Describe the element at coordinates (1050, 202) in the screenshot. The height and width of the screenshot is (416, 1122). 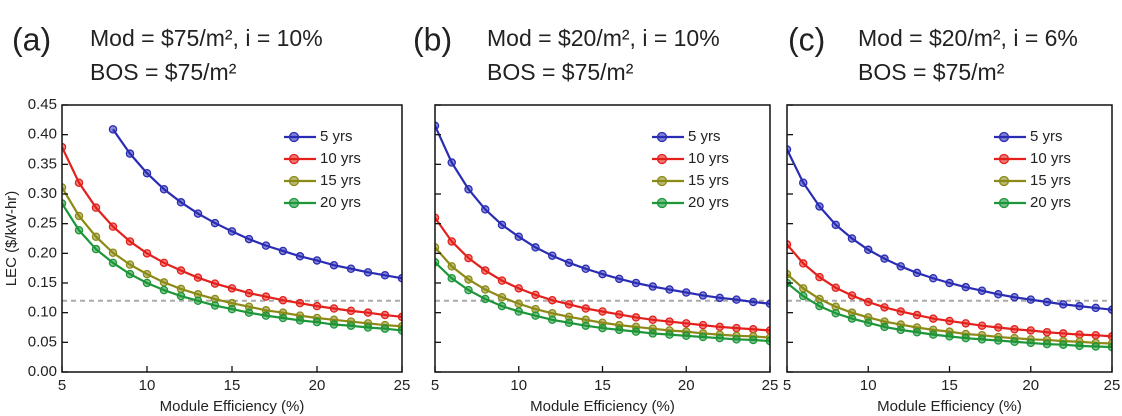
I see `legend-label: 20 yrs` at that location.